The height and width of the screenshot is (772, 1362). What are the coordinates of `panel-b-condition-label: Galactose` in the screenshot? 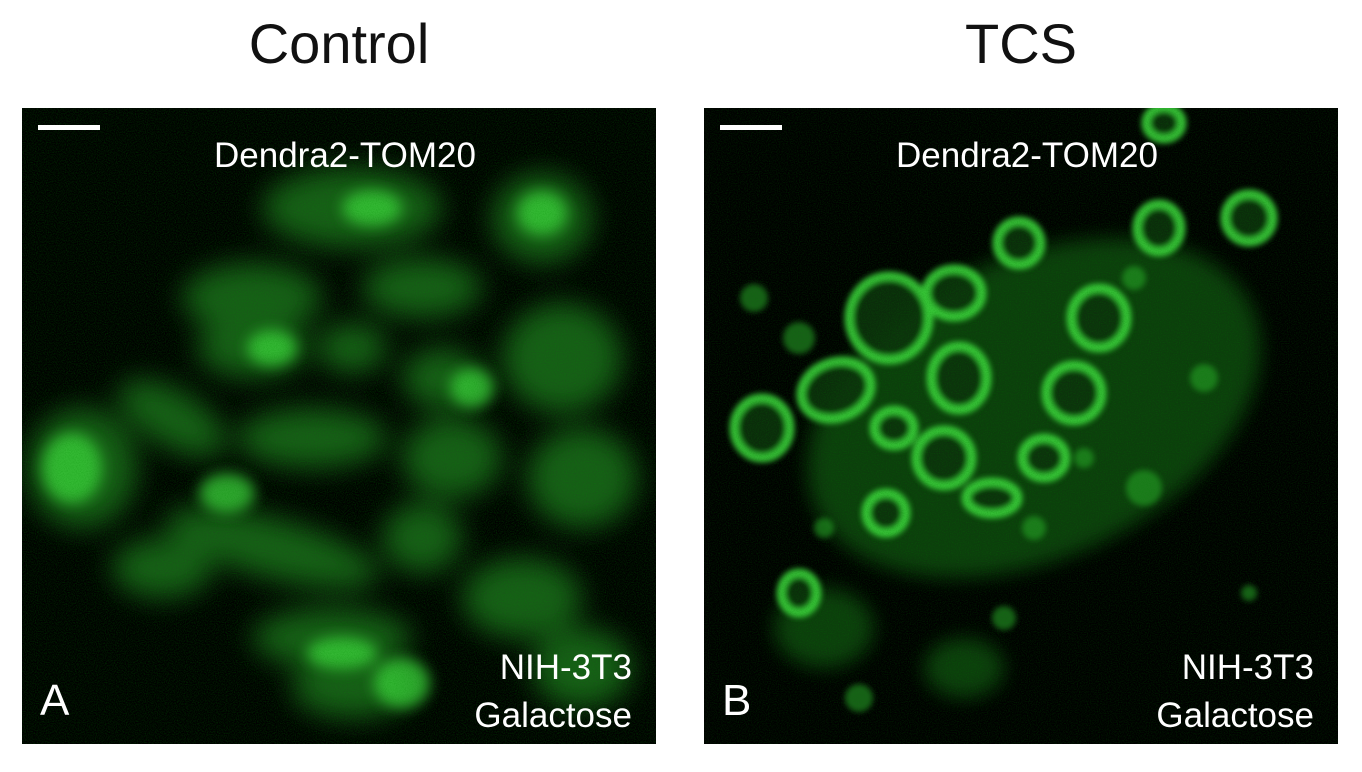 It's located at (1235, 715).